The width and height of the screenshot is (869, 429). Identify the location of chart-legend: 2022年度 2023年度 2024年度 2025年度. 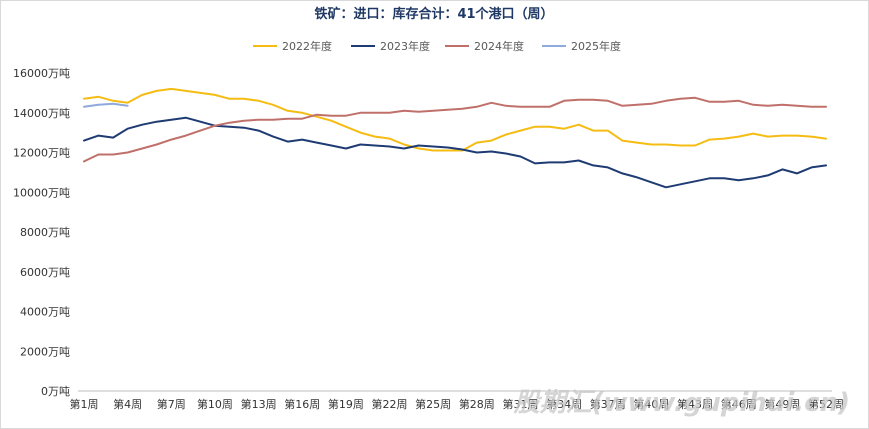
(437, 46).